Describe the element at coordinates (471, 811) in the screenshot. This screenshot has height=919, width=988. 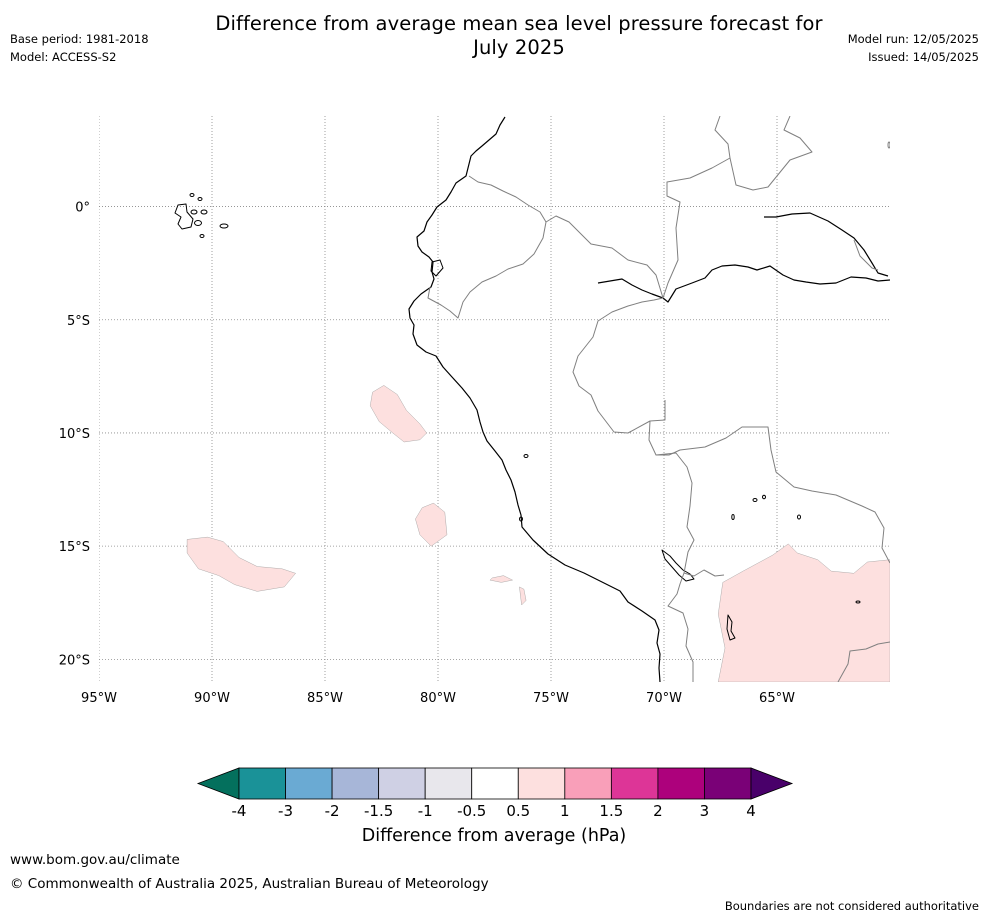
I see `colorbar-tick-label: -0.5` at that location.